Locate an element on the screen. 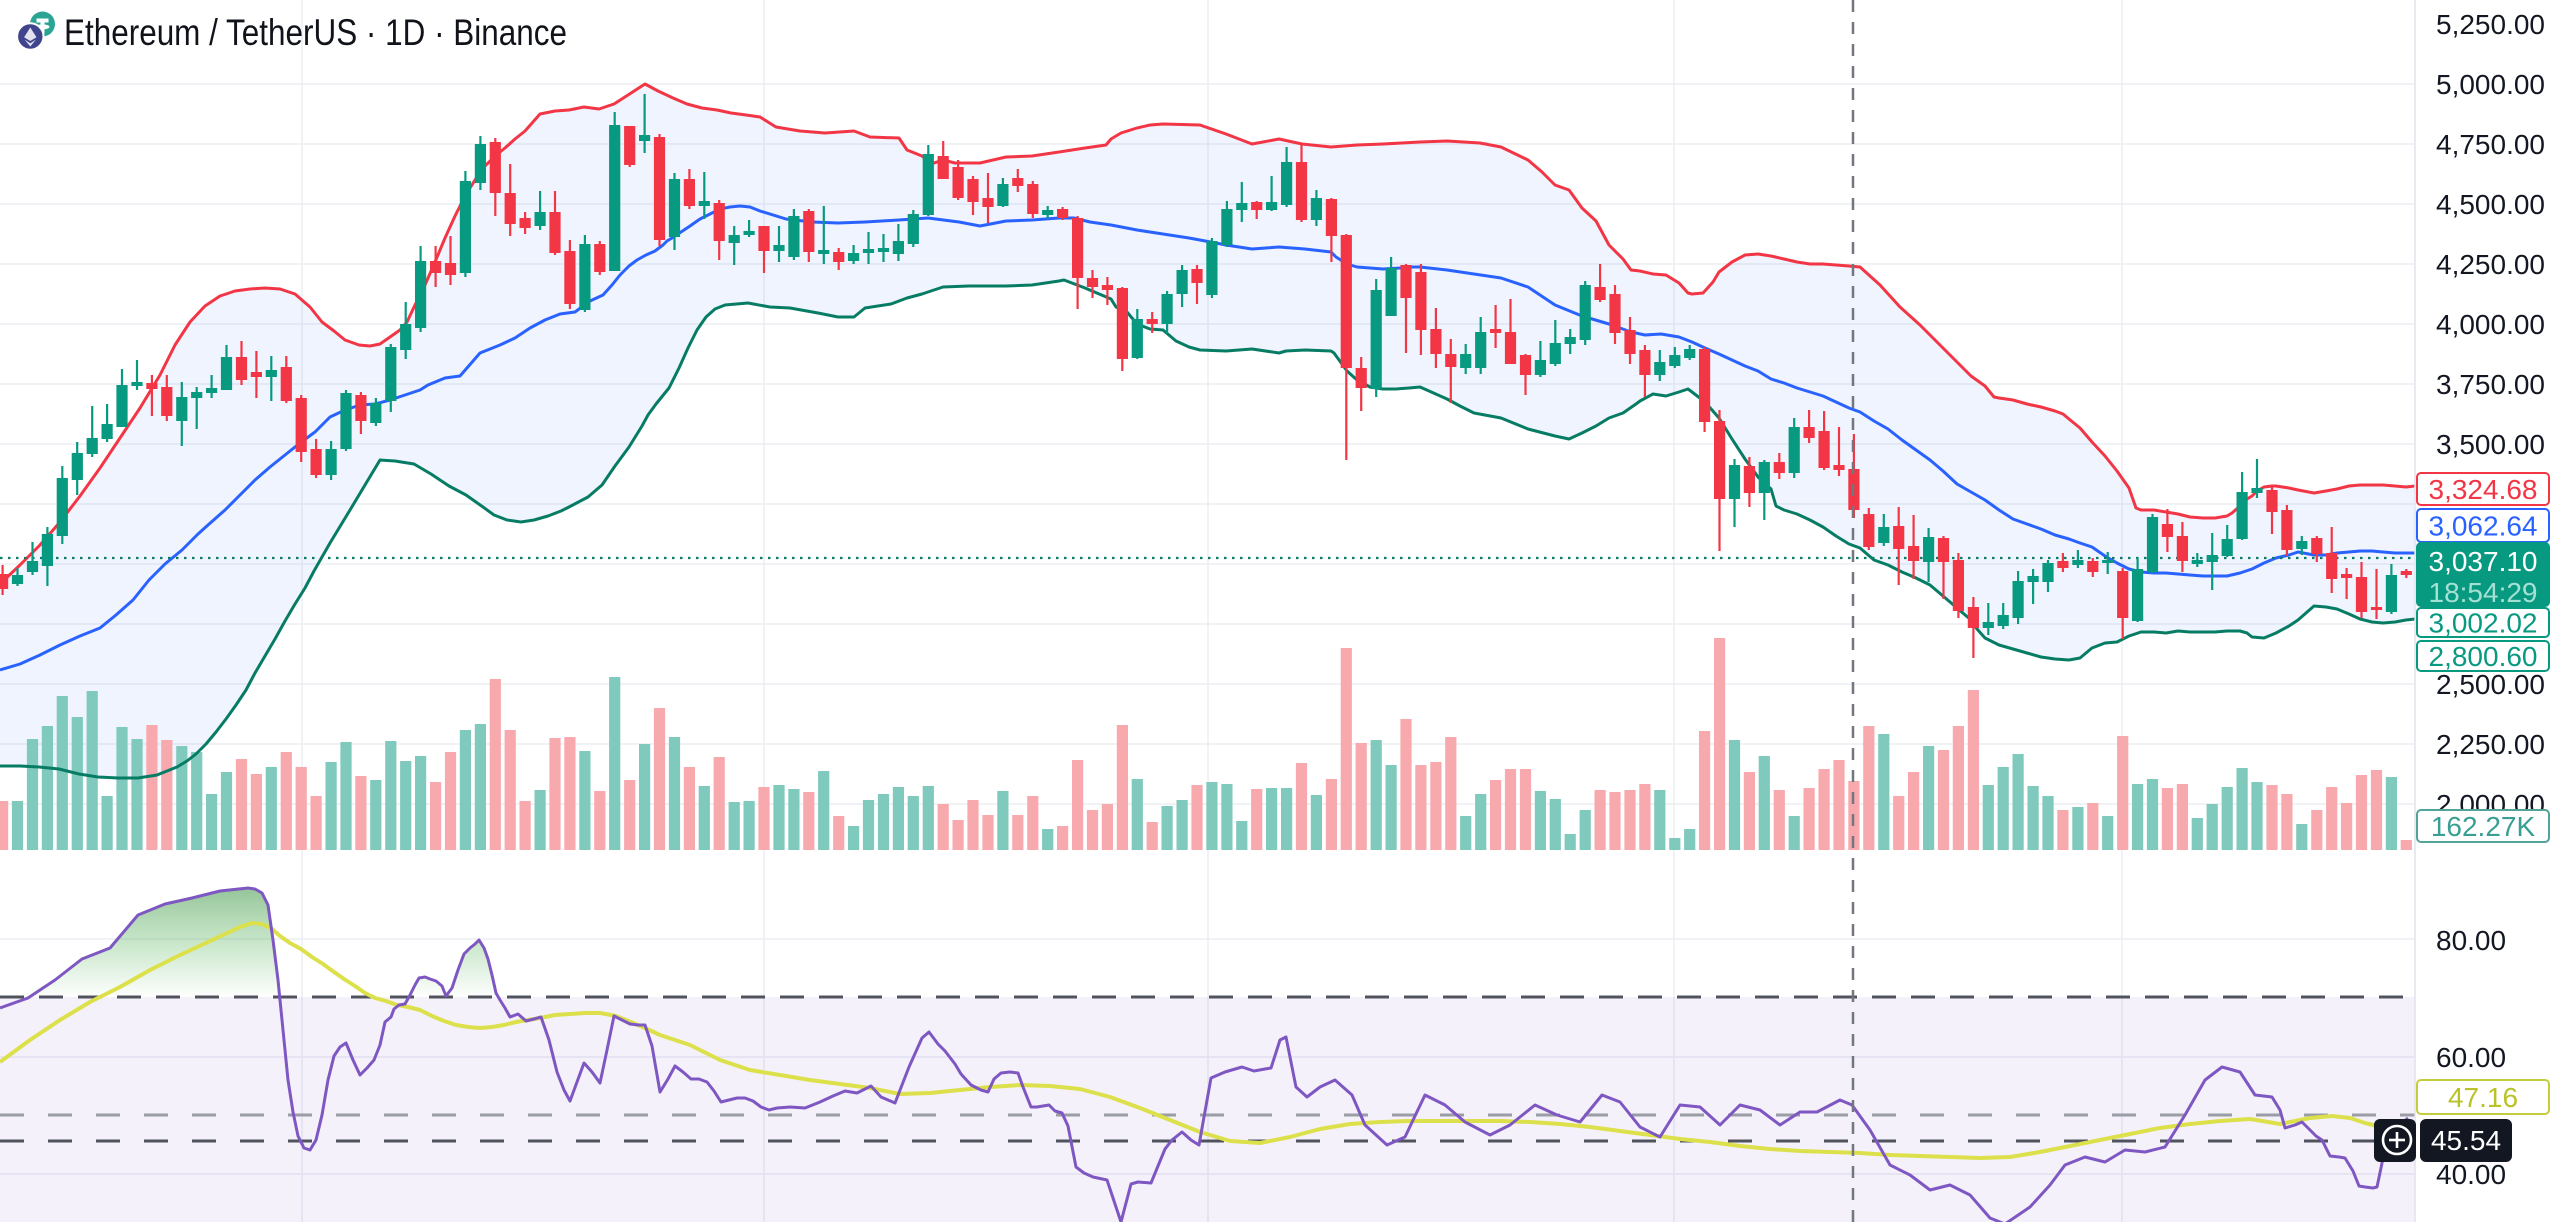 The image size is (2560, 1222). svg-text: 4,750.00 is located at coordinates (2490, 144).